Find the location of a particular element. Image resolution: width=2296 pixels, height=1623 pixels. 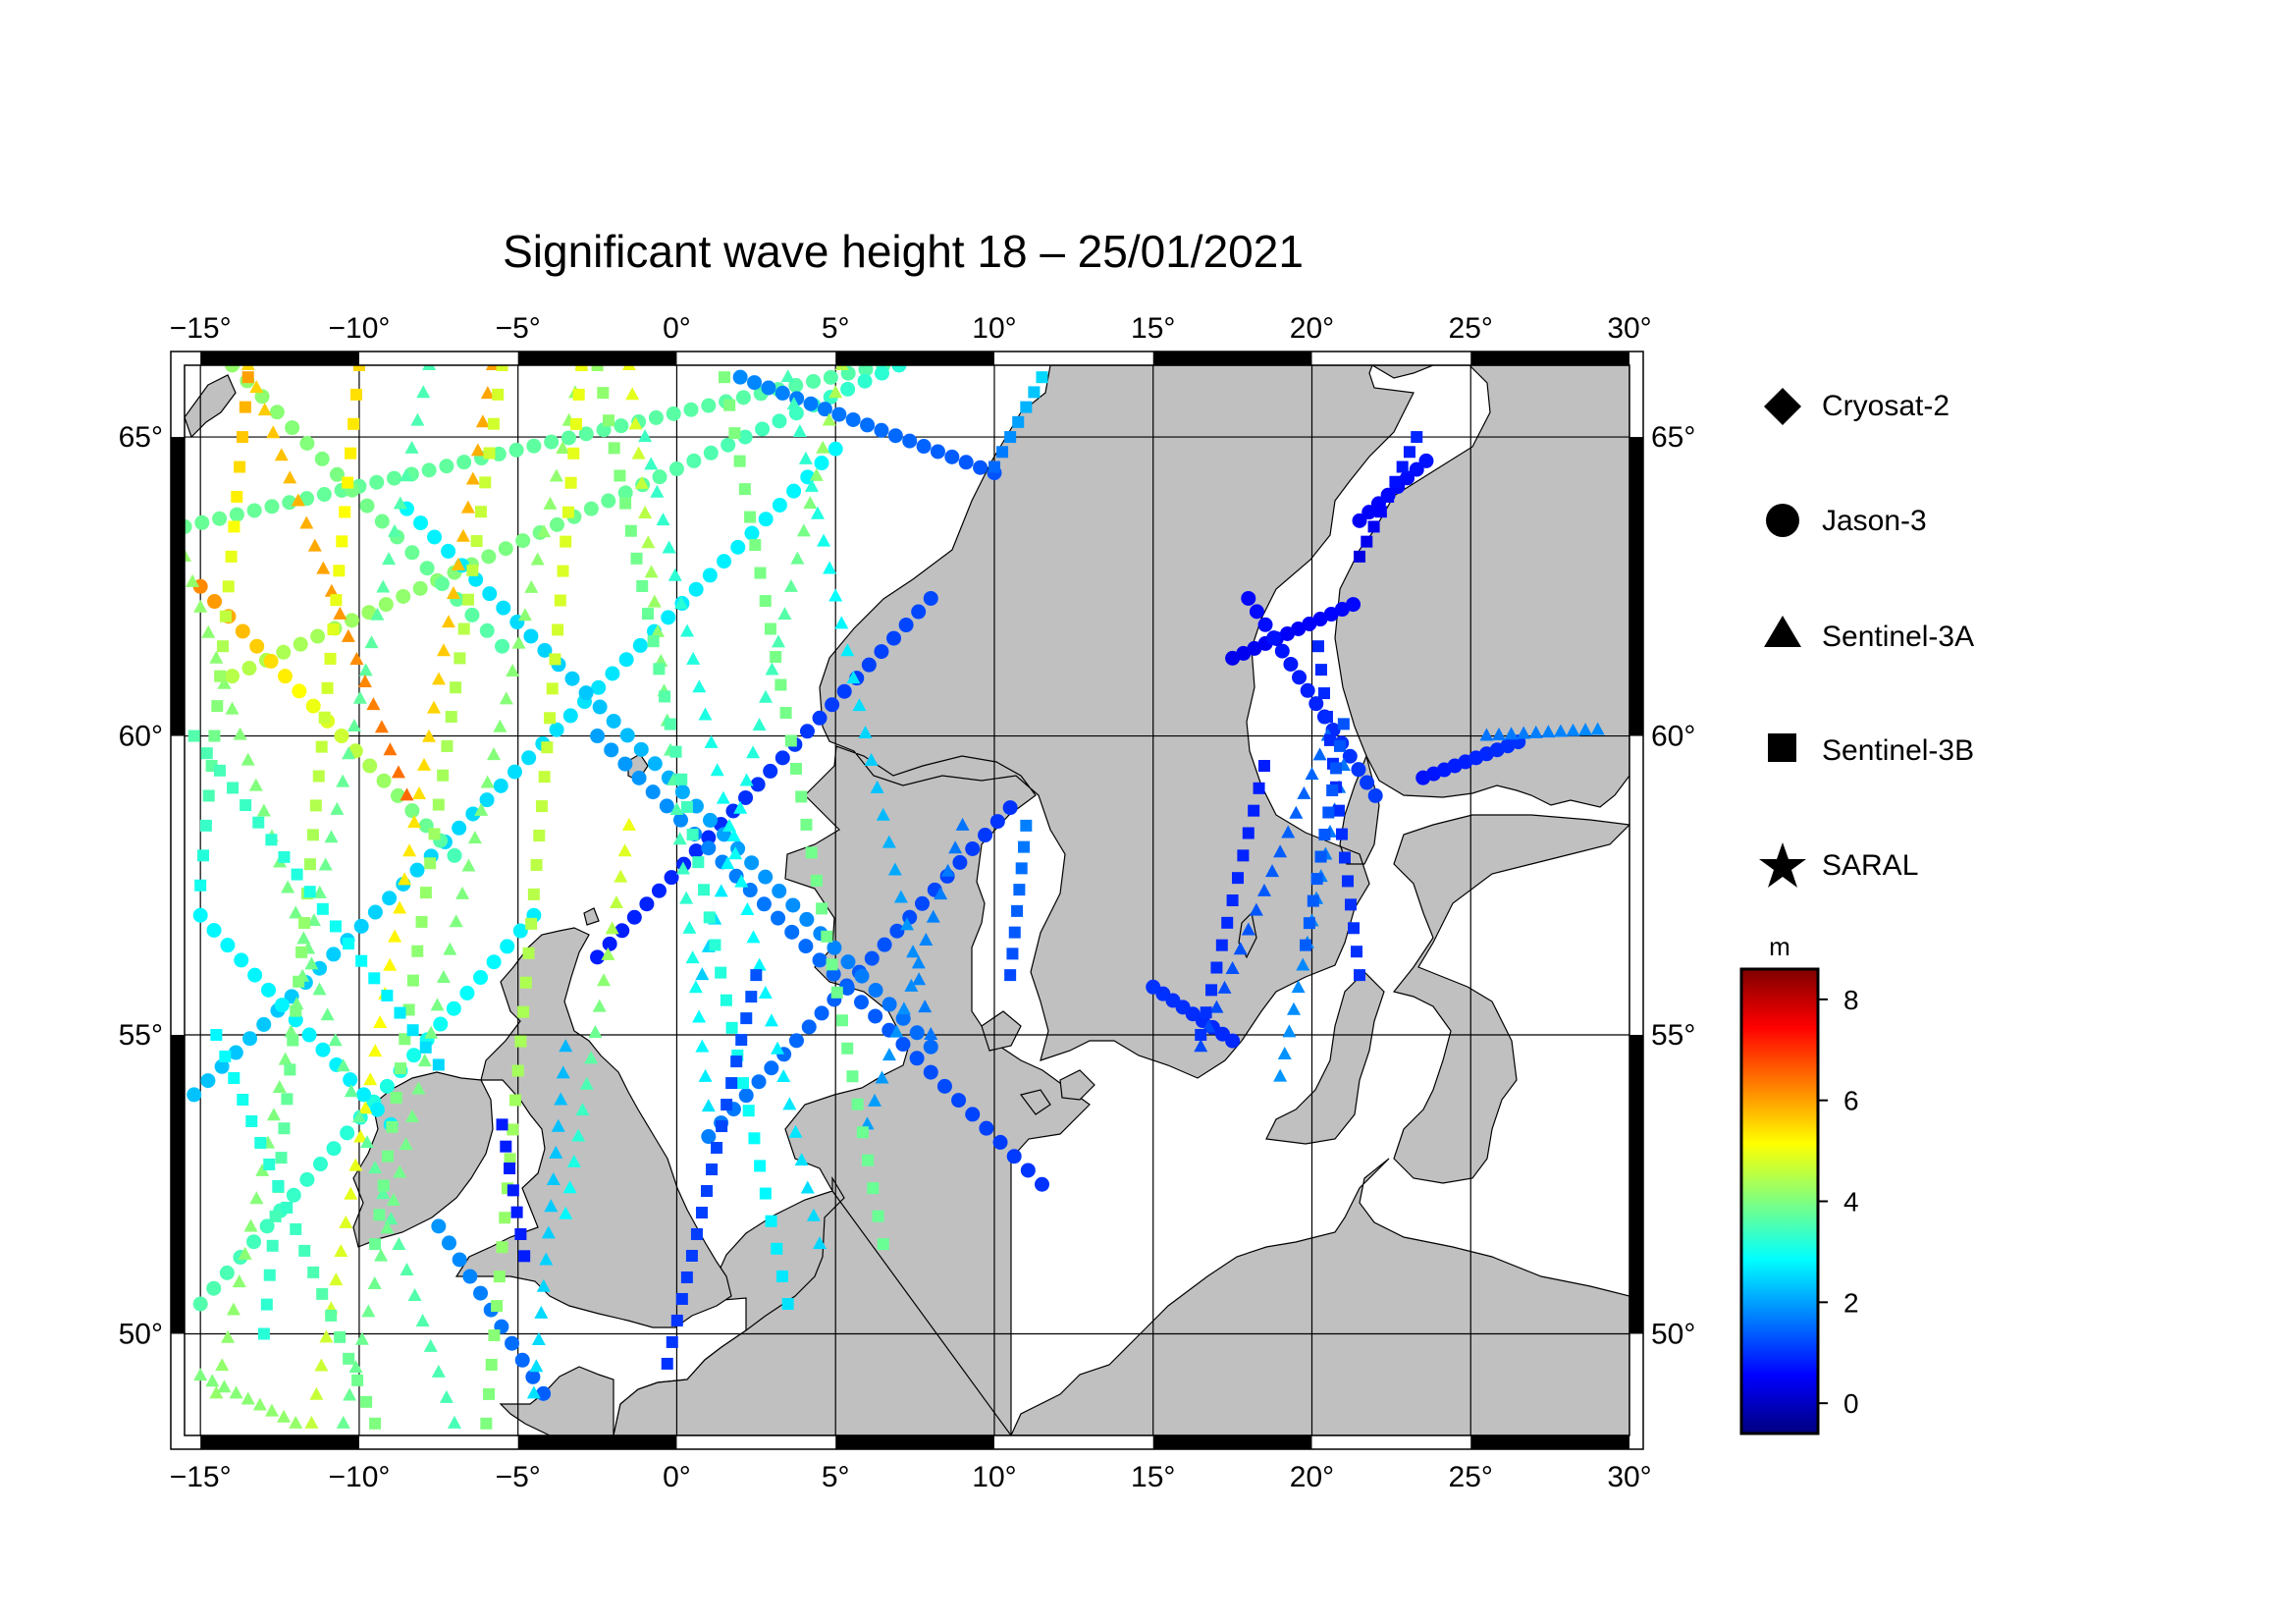

legend-item-sentinel-3b: Sentinel-3B is located at coordinates (1871, 750).